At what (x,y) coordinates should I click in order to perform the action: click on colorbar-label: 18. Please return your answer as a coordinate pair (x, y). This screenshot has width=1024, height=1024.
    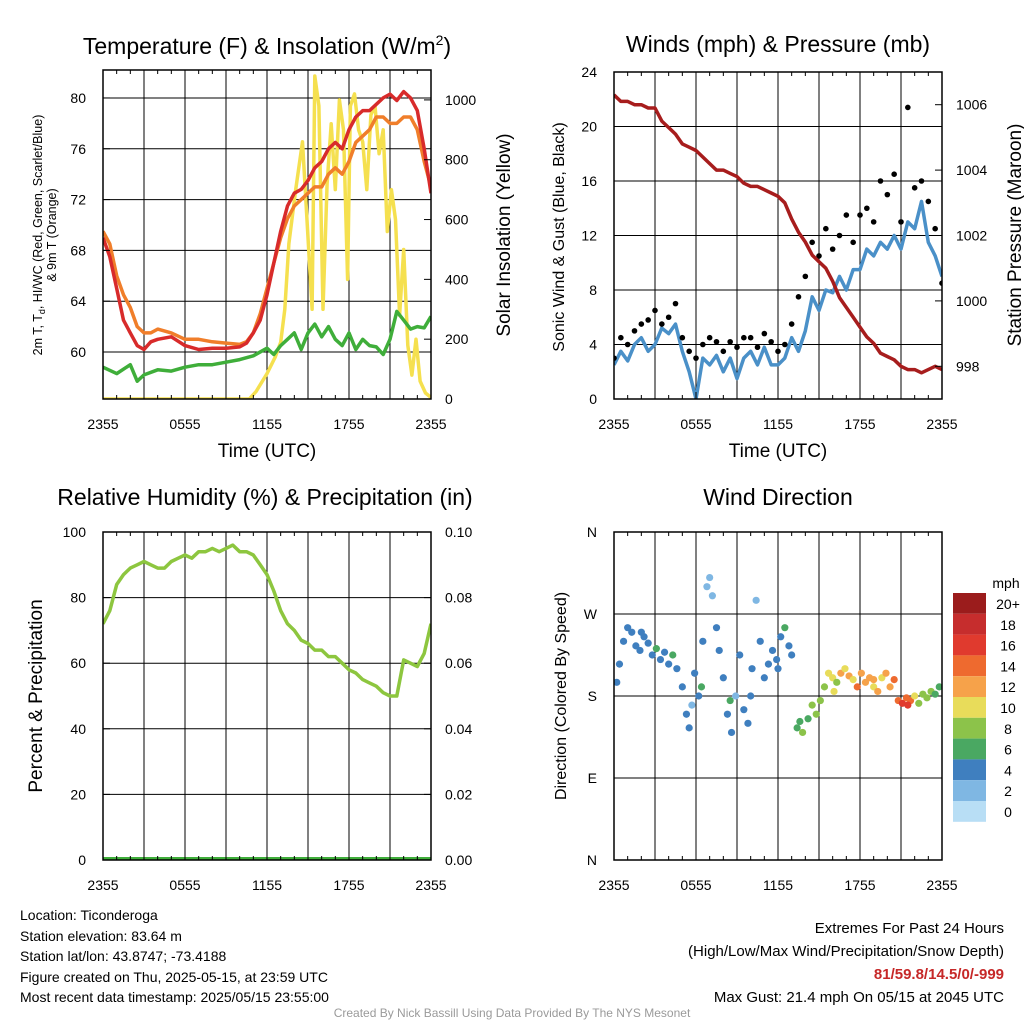
    Looking at the image, I should click on (1008, 625).